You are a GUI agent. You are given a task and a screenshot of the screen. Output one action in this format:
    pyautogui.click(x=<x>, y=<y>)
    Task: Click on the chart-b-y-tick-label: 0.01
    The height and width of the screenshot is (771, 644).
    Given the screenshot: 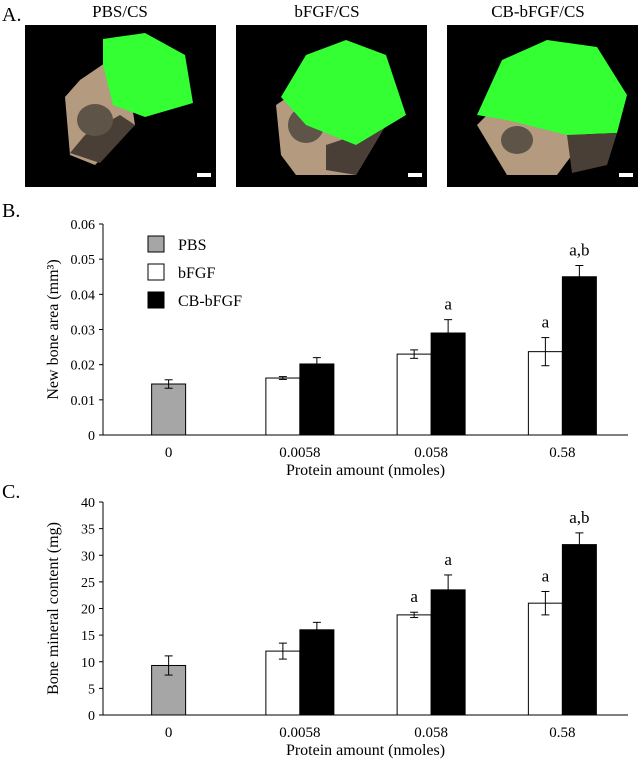 What is the action you would take?
    pyautogui.click(x=83, y=401)
    